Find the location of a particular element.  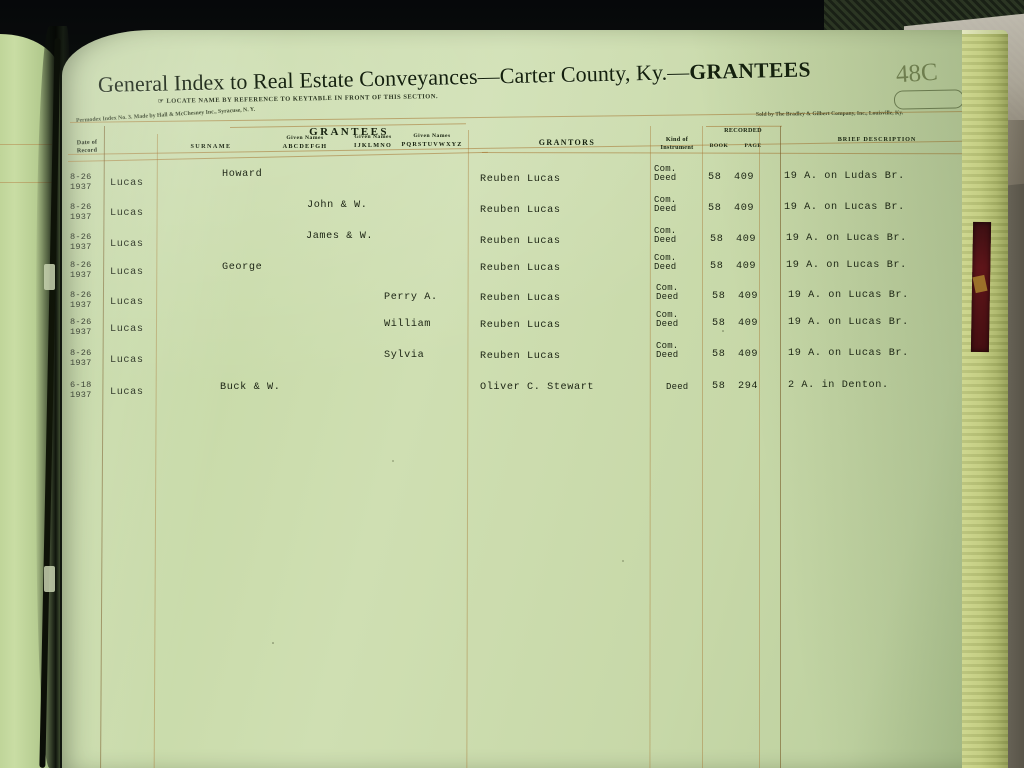

page-block-fore-edge is located at coordinates (985, 401).